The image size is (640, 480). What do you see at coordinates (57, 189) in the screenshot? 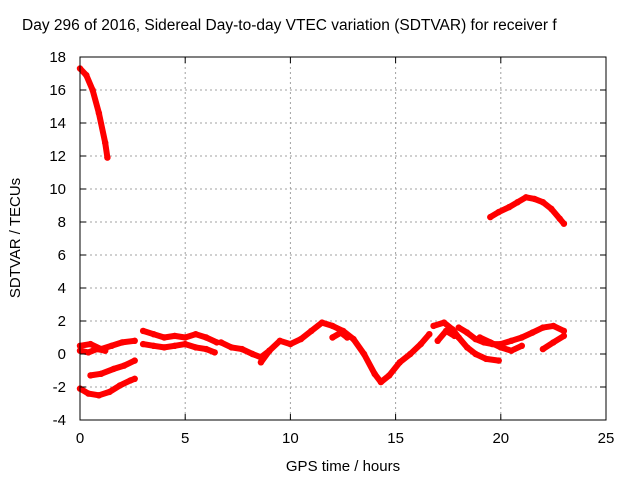
I see `y-tick-label: 10` at bounding box center [57, 189].